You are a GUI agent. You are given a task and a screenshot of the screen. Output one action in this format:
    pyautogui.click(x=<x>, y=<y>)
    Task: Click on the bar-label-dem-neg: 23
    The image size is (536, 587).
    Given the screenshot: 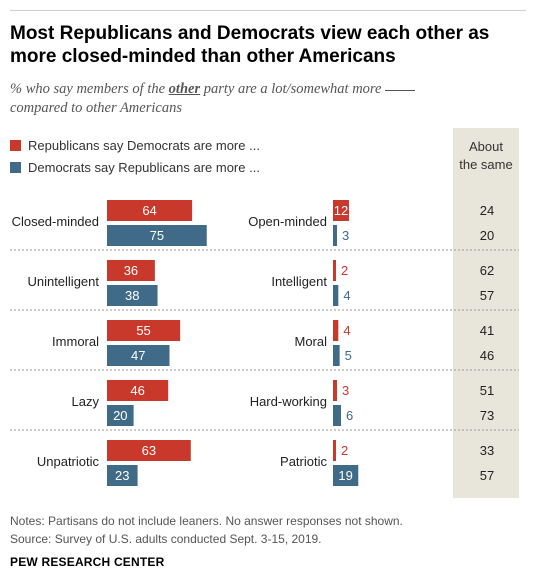 What is the action you would take?
    pyautogui.click(x=122, y=475)
    